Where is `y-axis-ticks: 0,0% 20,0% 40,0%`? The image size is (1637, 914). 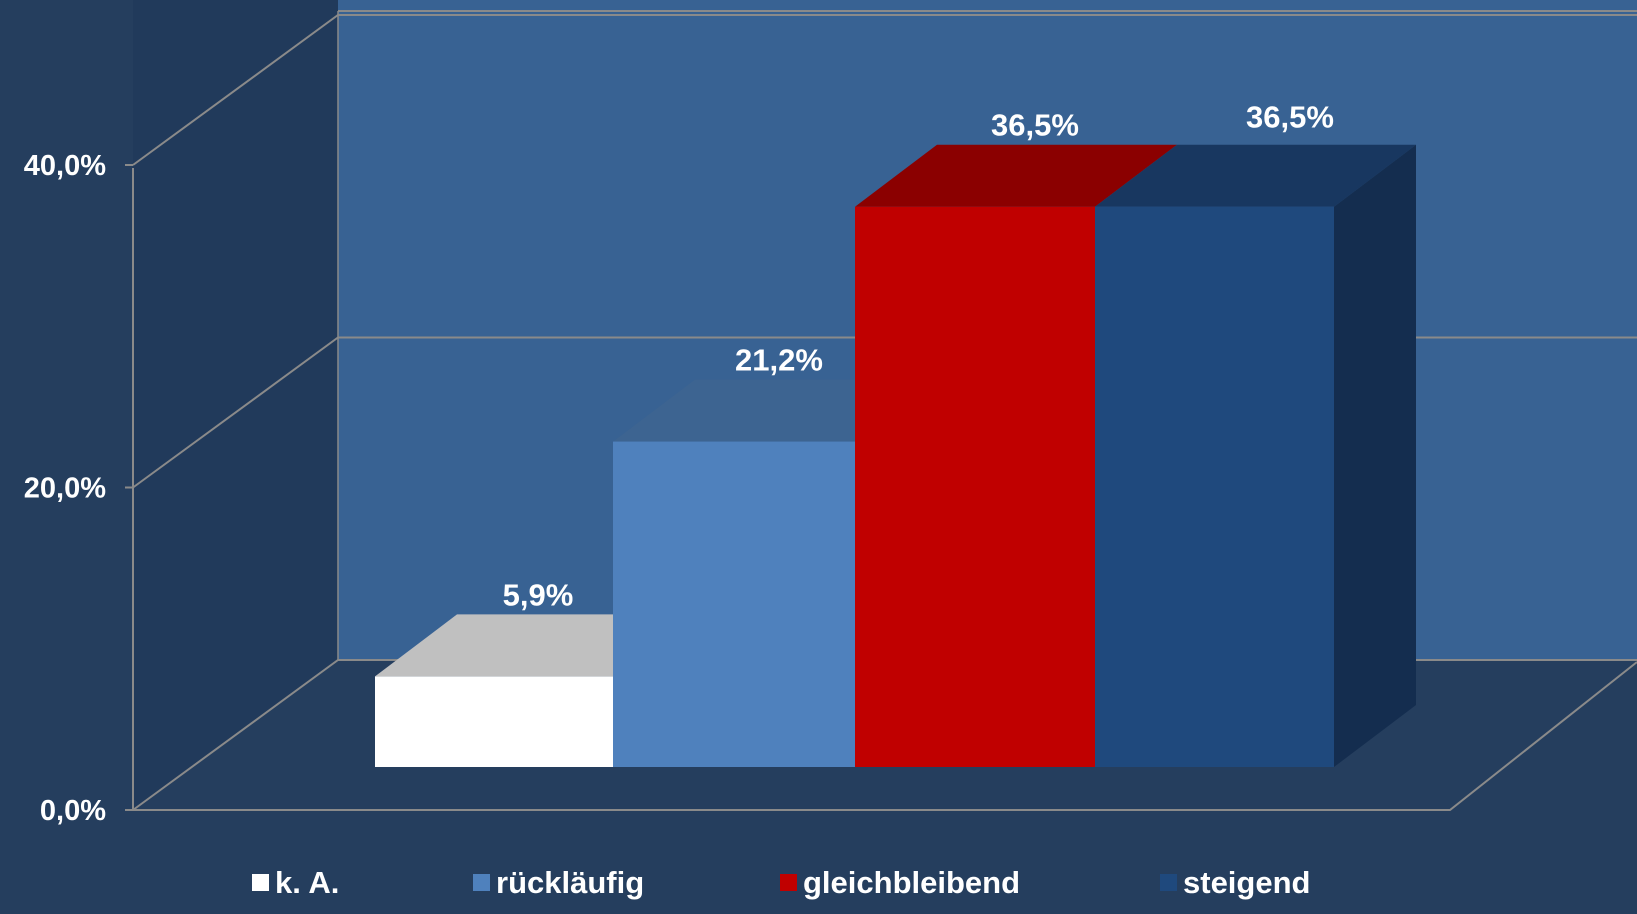
y-axis-ticks: 0,0% 20,0% 40,0% is located at coordinates (65, 488).